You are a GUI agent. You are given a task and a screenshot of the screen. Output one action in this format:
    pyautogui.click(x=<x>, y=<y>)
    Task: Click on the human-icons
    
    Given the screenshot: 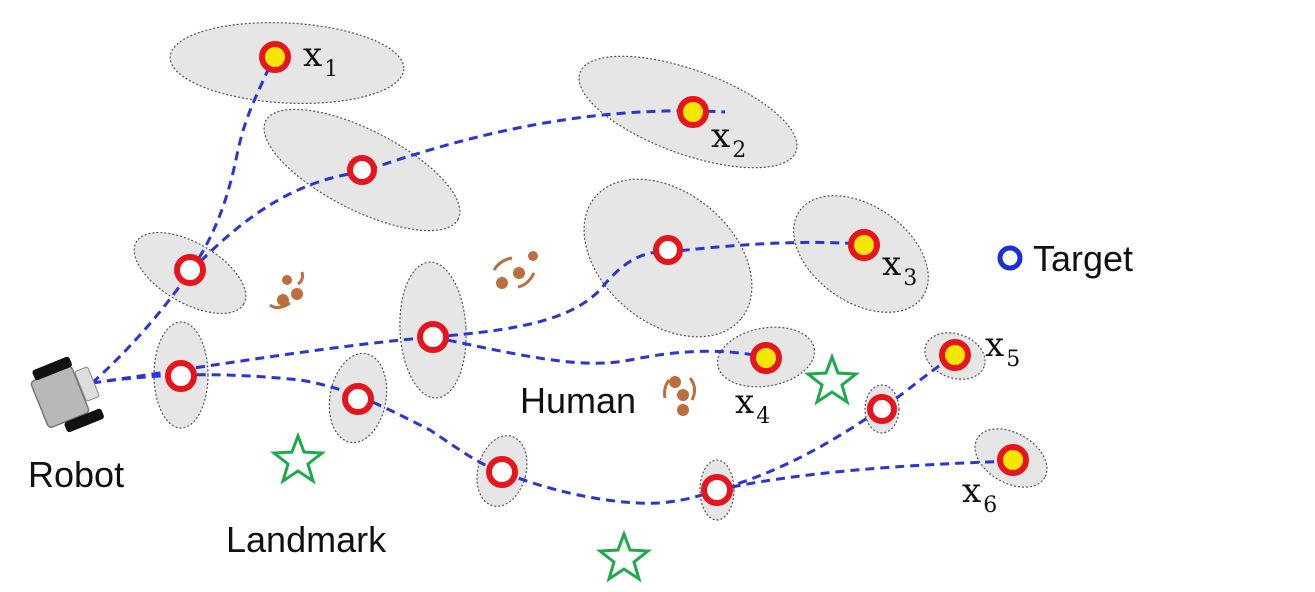 What is the action you would take?
    pyautogui.click(x=483, y=333)
    